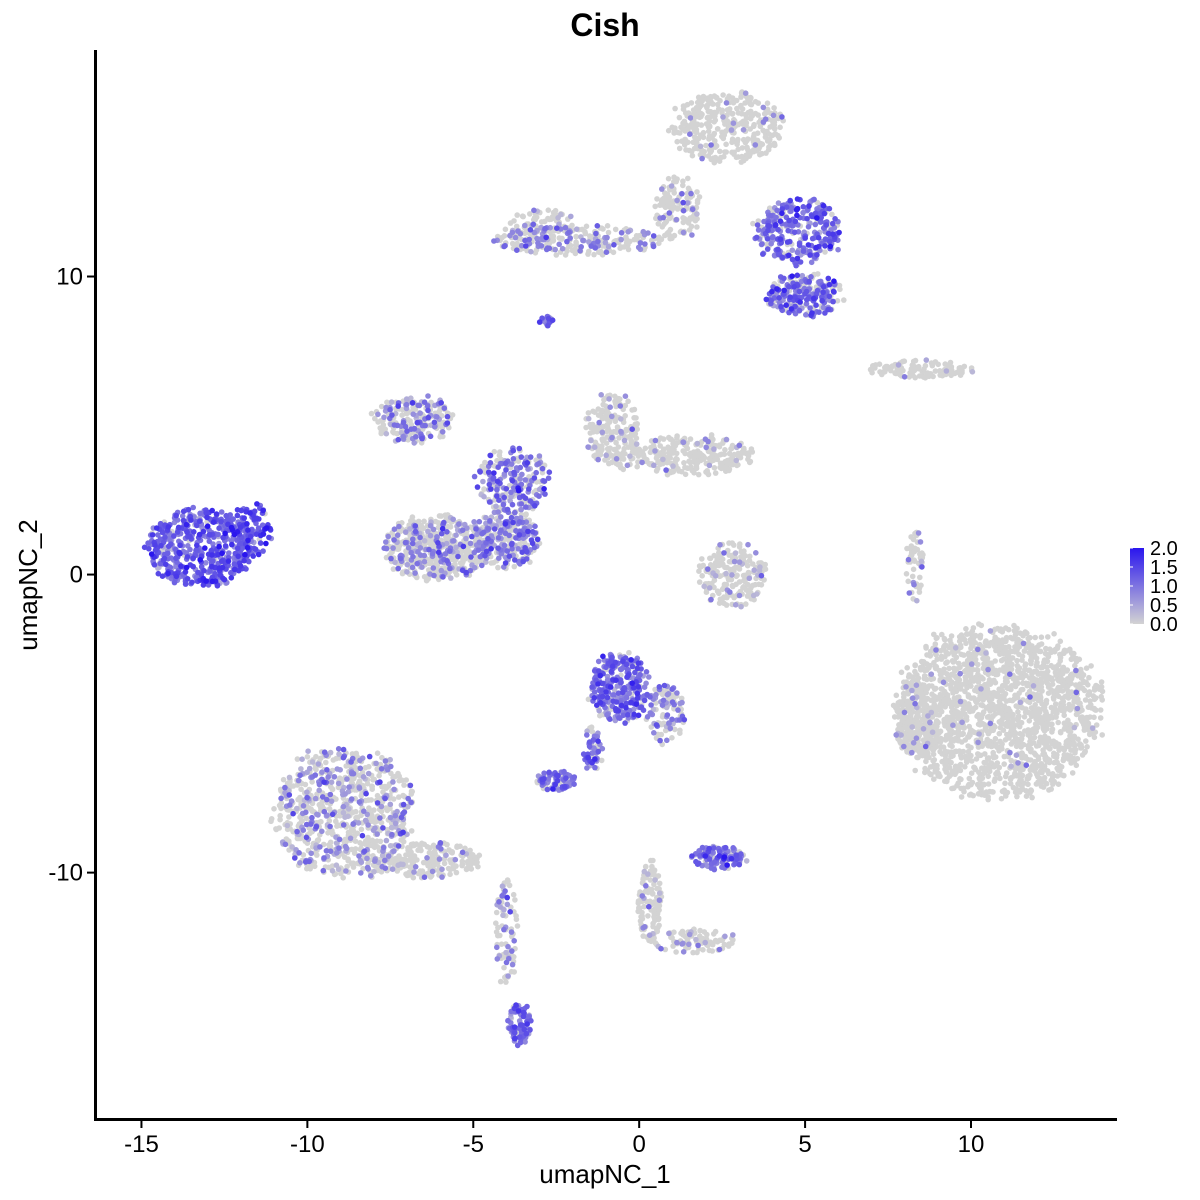  What do you see at coordinates (825, 252) in the screenshot?
I see `cell-point-top-right-arm1` at bounding box center [825, 252].